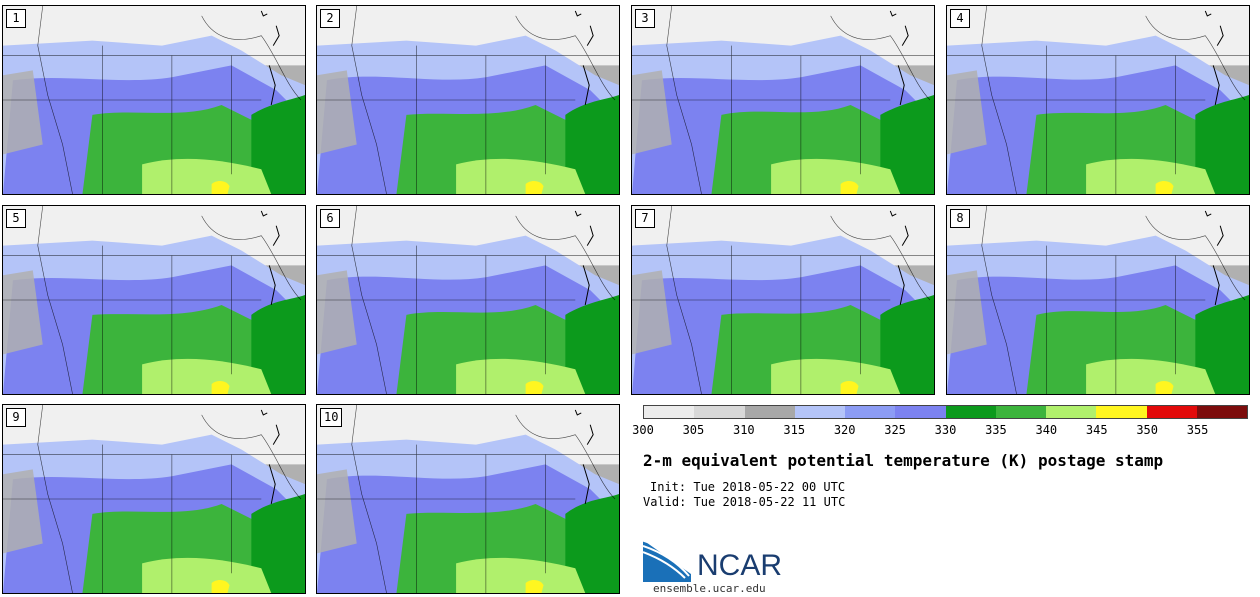  What do you see at coordinates (1098, 100) in the screenshot?
I see `postage-stamp-panel: 4` at bounding box center [1098, 100].